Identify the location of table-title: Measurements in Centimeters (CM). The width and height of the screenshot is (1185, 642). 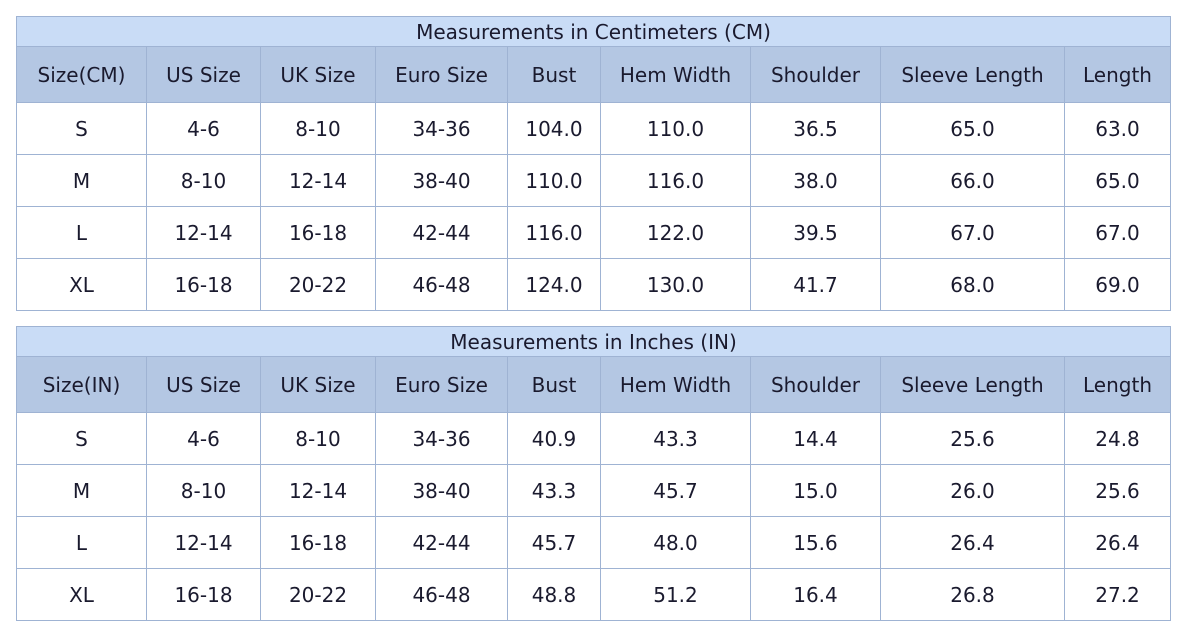
(593, 31).